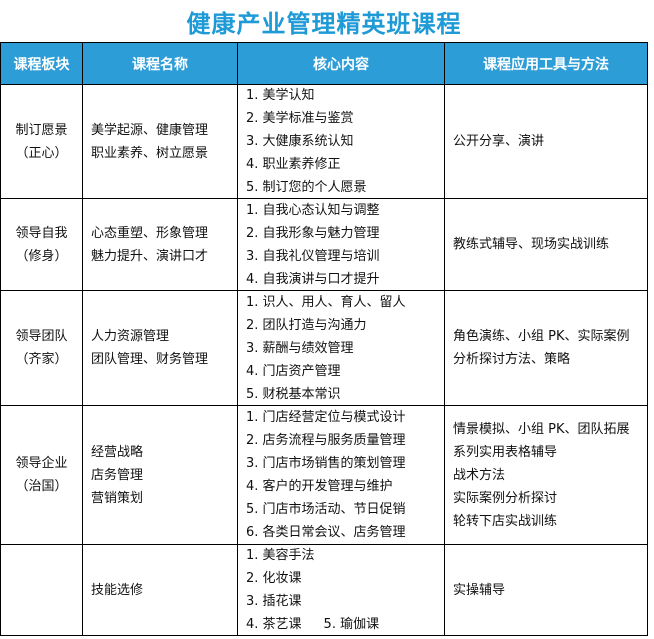  Describe the element at coordinates (293, 394) in the screenshot. I see `content-item: 5. 财税基本常识` at that location.